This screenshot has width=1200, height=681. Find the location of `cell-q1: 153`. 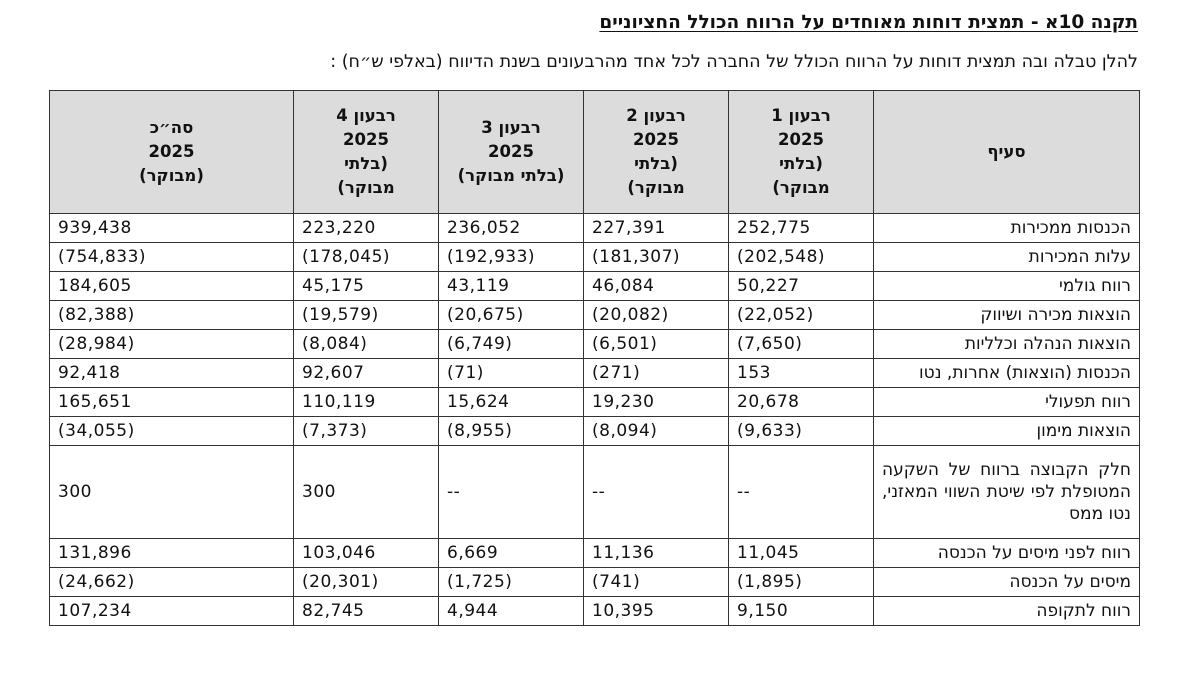

cell-q1: 153 is located at coordinates (801, 373).